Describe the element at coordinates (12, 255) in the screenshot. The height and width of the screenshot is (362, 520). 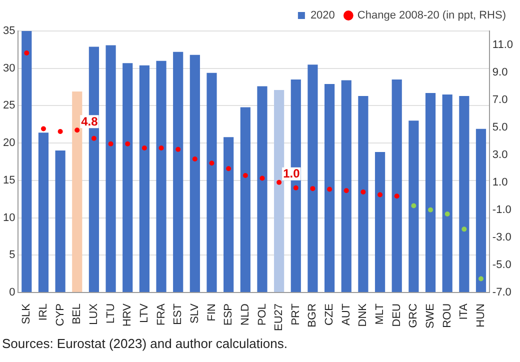
I see `y-tick-label: 5` at that location.